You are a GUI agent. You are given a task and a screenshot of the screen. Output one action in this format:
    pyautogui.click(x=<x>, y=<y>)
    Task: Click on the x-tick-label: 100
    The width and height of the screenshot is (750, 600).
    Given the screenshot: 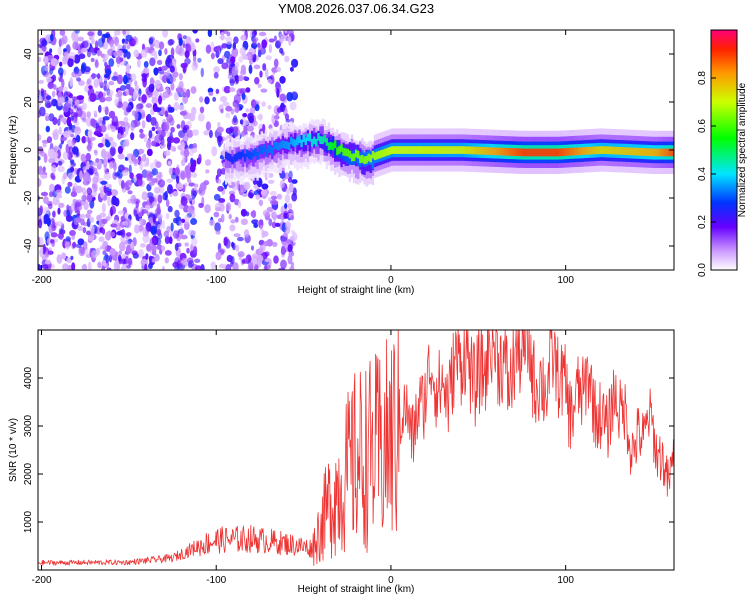 What is the action you would take?
    pyautogui.click(x=565, y=580)
    